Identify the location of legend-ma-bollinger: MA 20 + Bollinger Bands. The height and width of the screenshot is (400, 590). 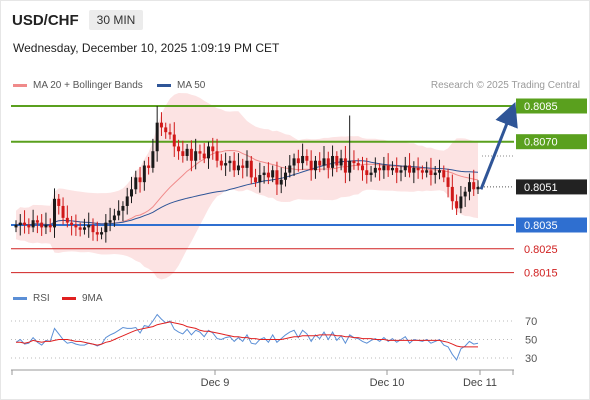
(78, 85).